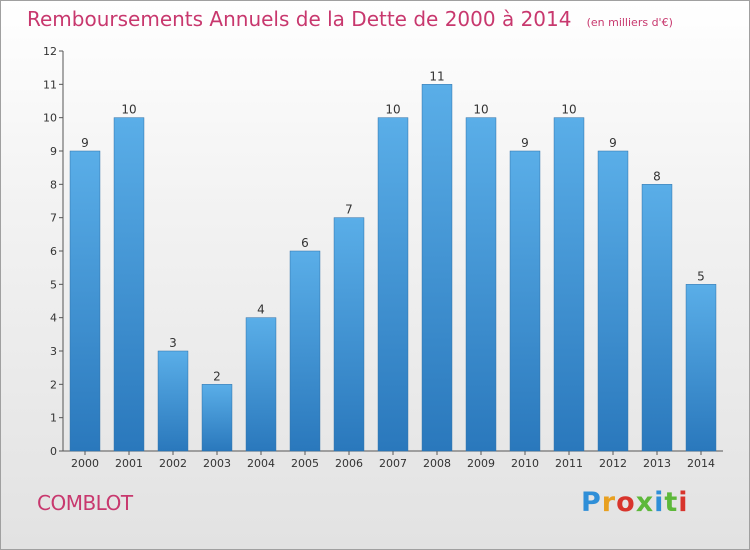  I want to click on data-label: 4, so click(261, 310).